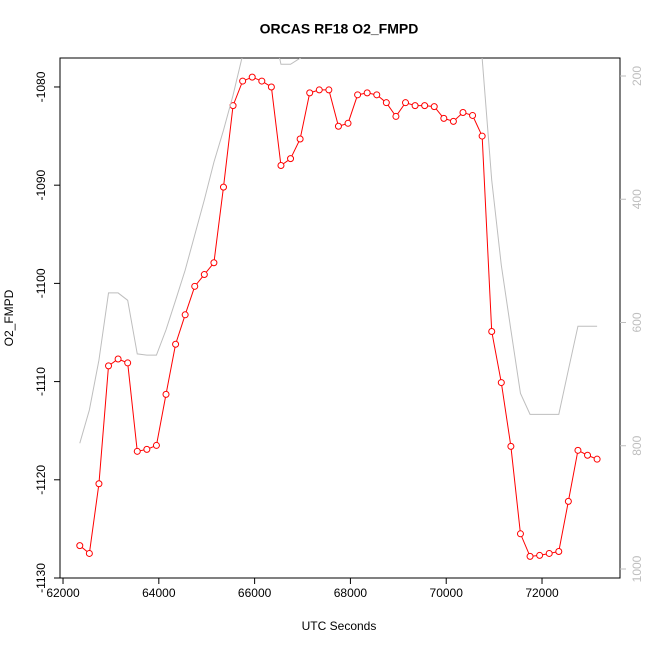 This screenshot has height=655, width=650. I want to click on chart-title: ORCAS RF18 O2_FMPD, so click(339, 29).